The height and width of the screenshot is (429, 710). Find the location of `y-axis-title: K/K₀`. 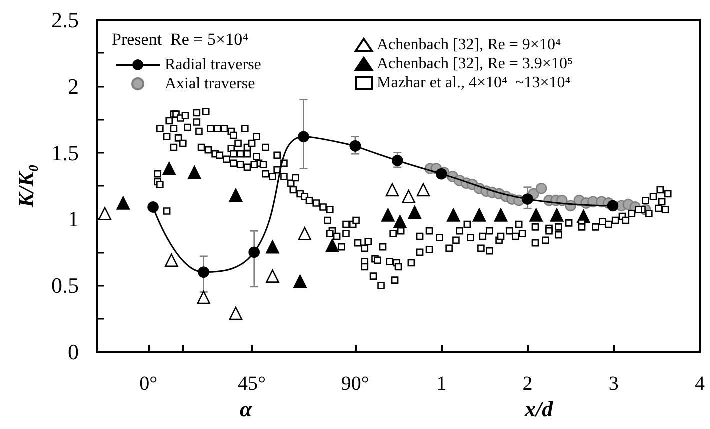

y-axis-title: K/K₀ is located at coordinates (26, 186).